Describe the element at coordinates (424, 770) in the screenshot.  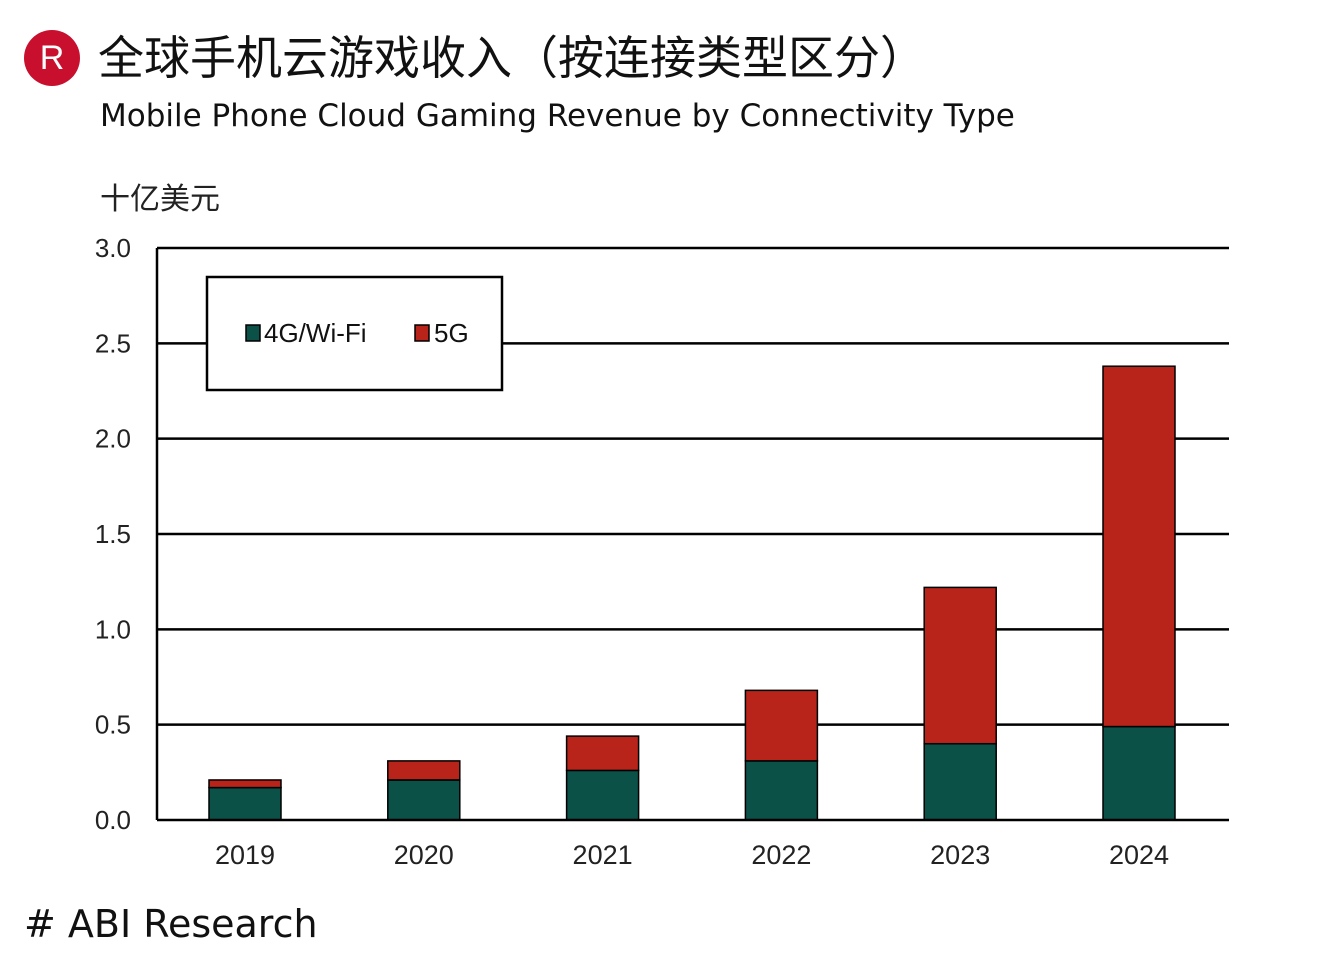
I see `bar-2020-5g` at that location.